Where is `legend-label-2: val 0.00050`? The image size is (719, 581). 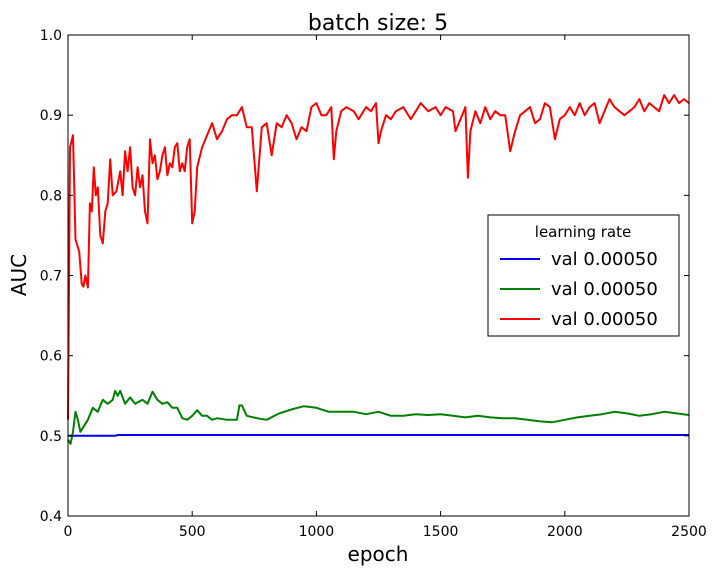 legend-label-2: val 0.00050 is located at coordinates (604, 289).